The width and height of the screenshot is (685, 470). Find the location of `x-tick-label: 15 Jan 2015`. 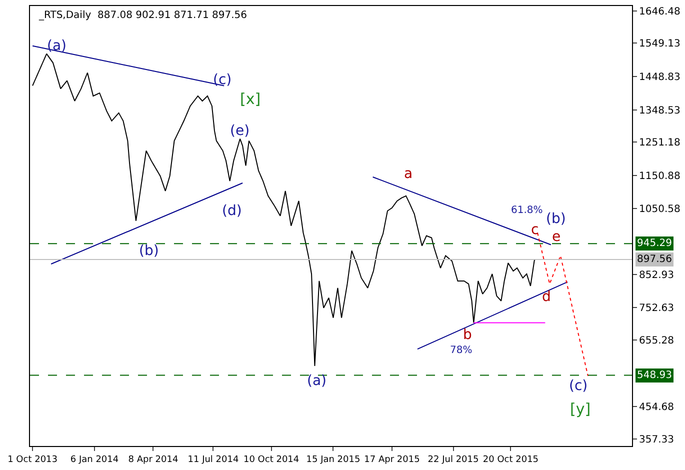

x-tick-label: 15 Jan 2015 is located at coordinates (333, 459).